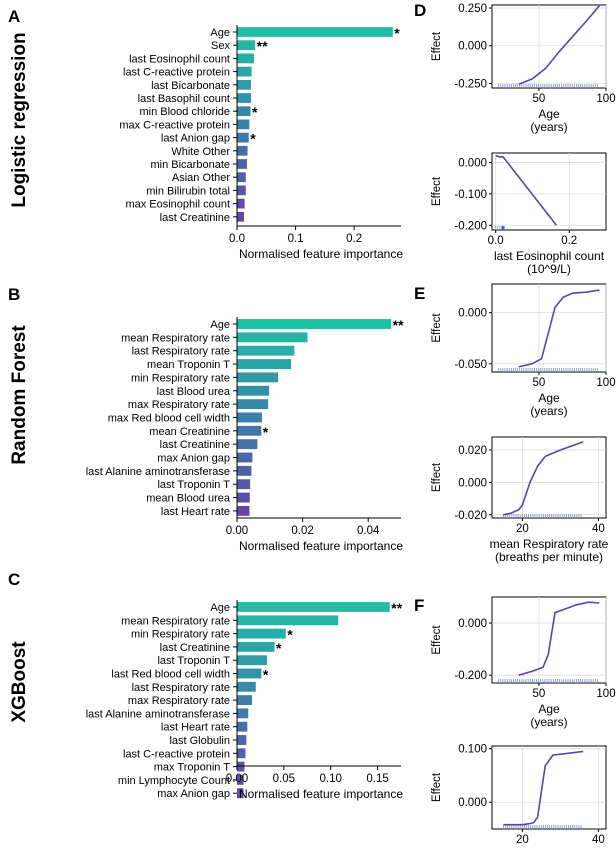  I want to click on panel-e2-ytick-label: 0.000, so click(472, 483).